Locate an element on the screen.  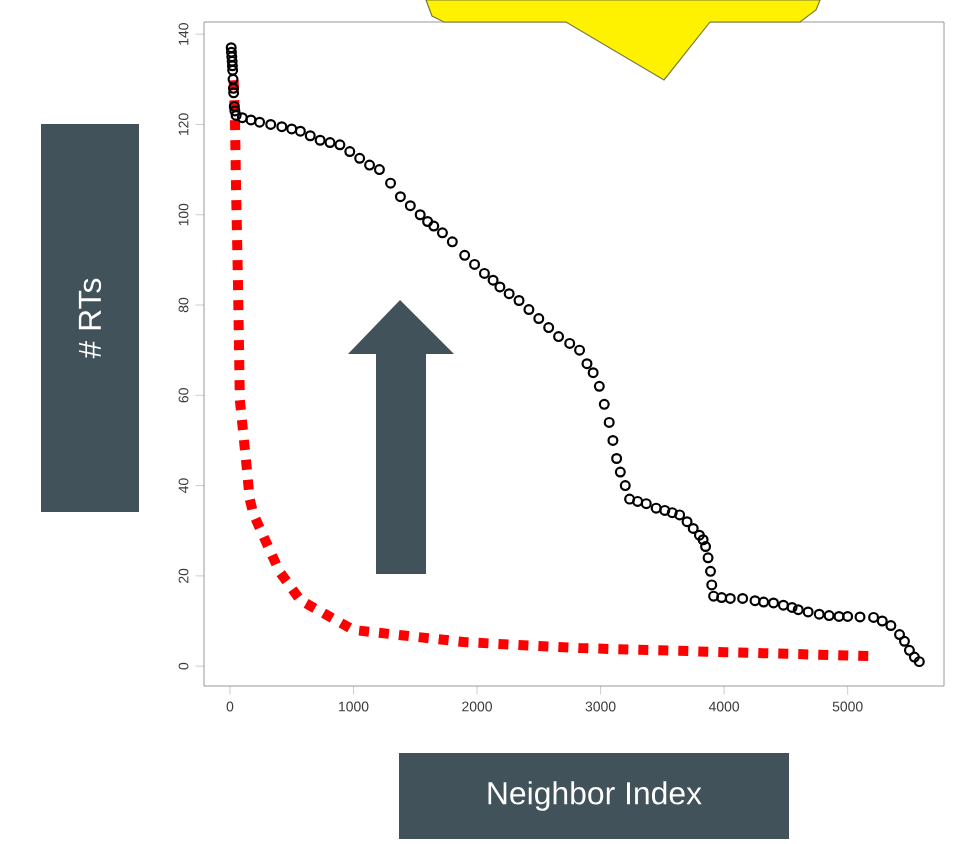
x-axis-title: Neighbor Index is located at coordinates (595, 796).